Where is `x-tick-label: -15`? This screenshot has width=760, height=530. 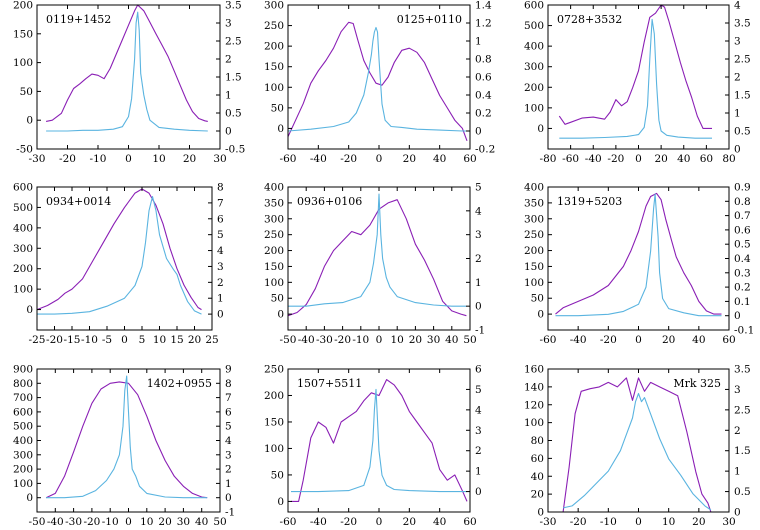
x-tick-label: -15 is located at coordinates (72, 340).